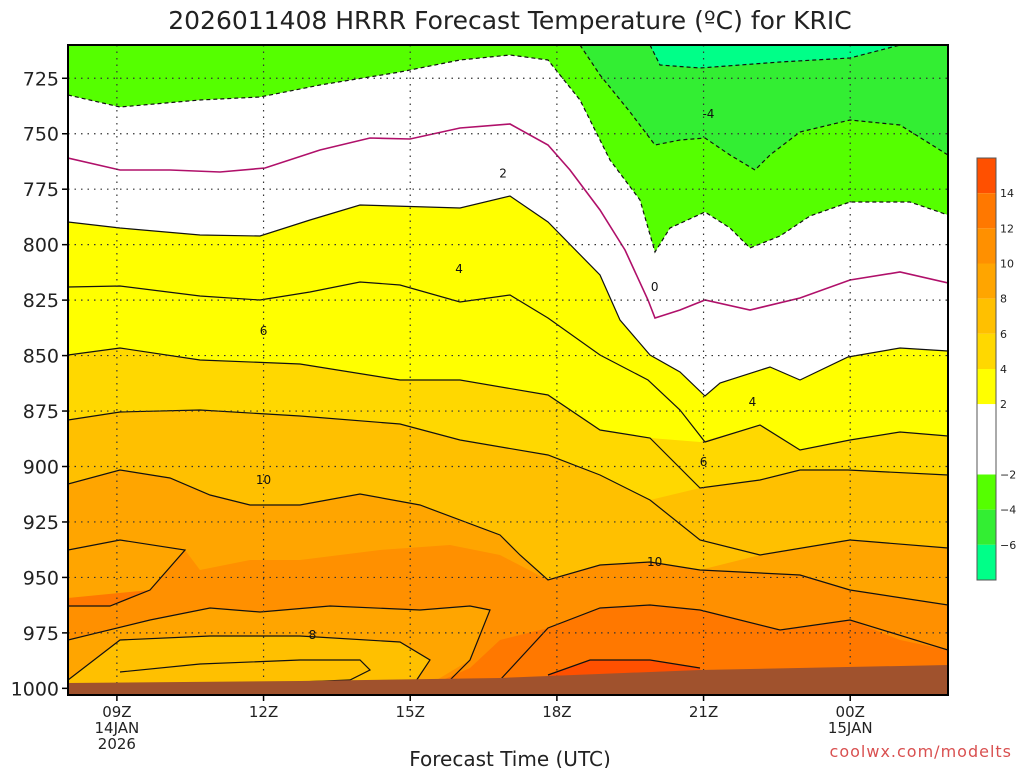  What do you see at coordinates (556, 712) in the screenshot?
I see `x-tick-label: 18Z` at bounding box center [556, 712].